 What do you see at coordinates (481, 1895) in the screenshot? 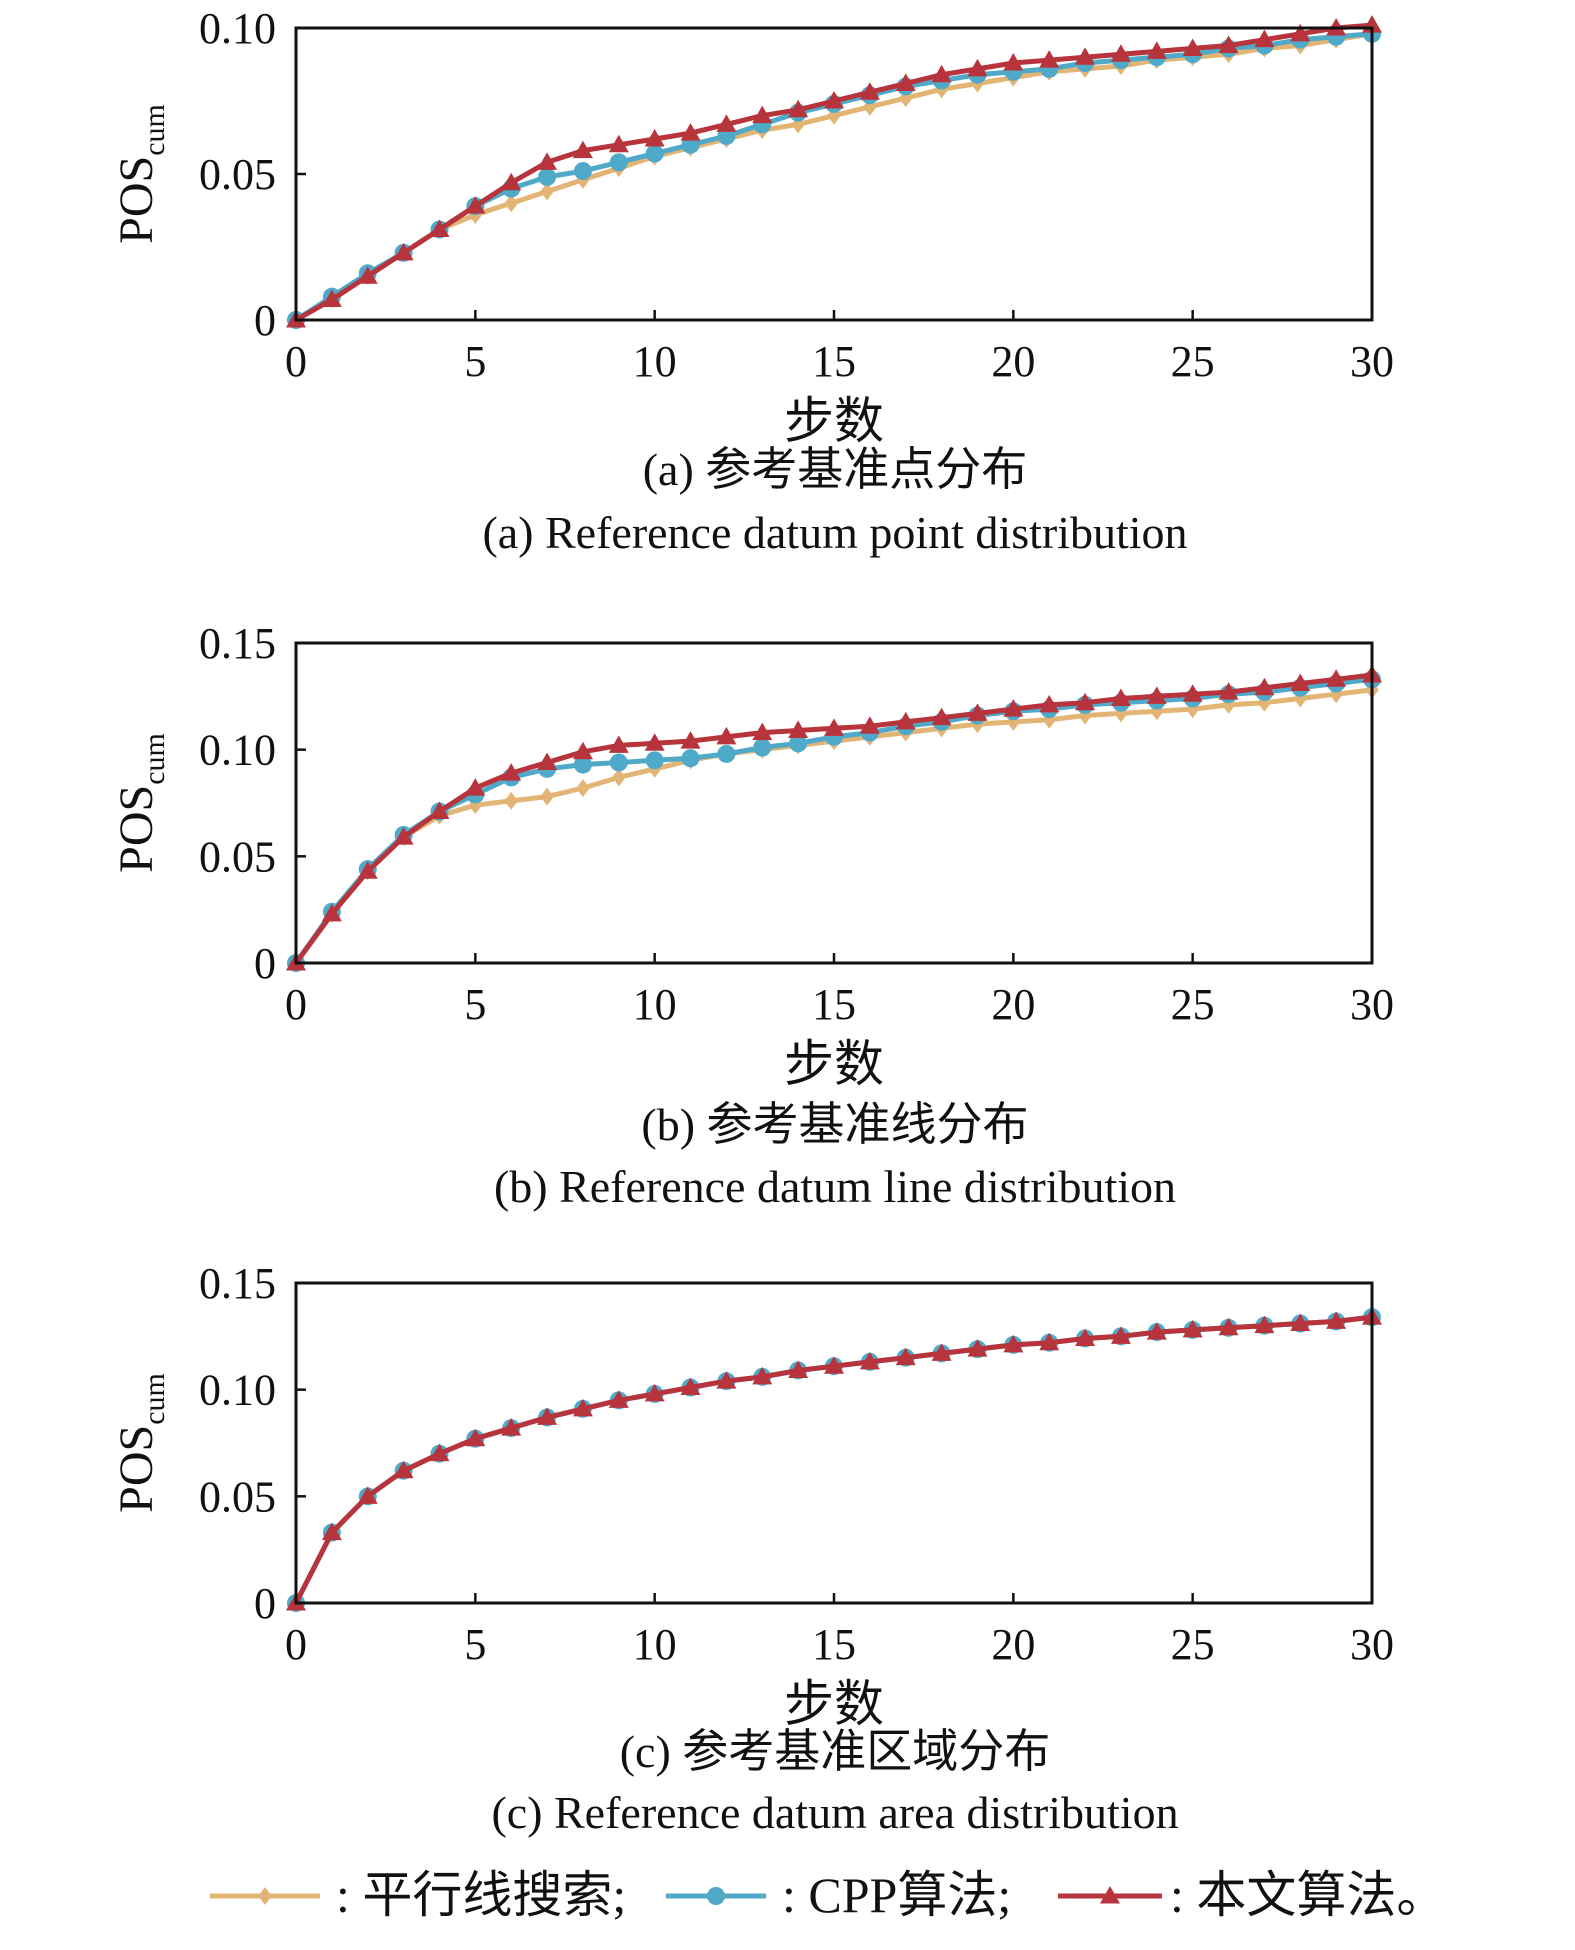
I see `legend-label-parallel: : 平行线搜索;` at bounding box center [481, 1895].